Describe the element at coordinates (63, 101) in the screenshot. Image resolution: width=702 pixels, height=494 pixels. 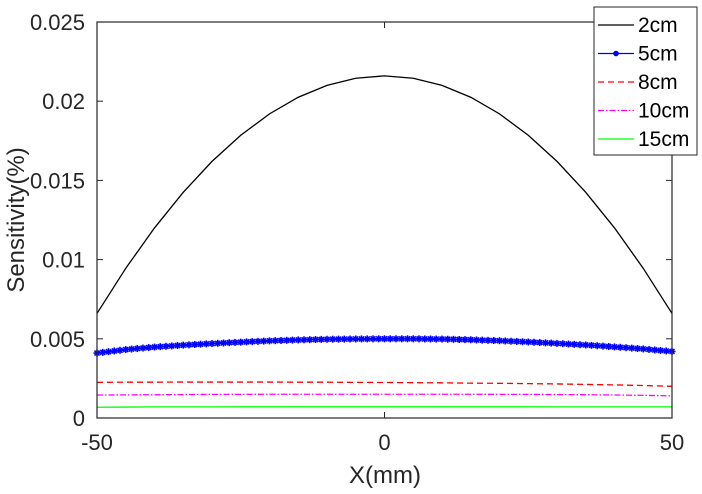
I see `y-tick-label: 0.02` at that location.